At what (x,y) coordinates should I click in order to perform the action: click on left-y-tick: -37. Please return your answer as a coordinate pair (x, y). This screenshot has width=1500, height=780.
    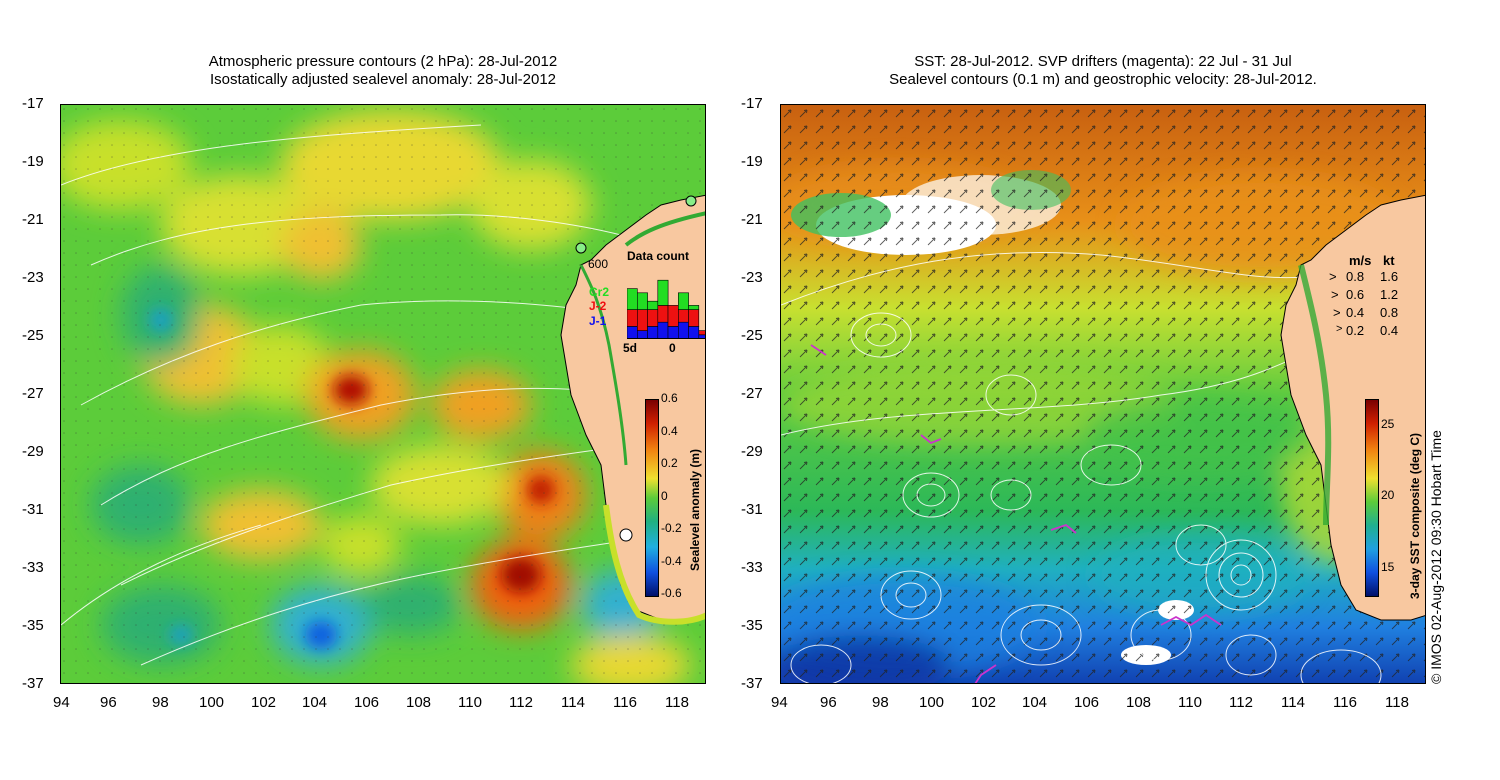
    Looking at the image, I should click on (33, 683).